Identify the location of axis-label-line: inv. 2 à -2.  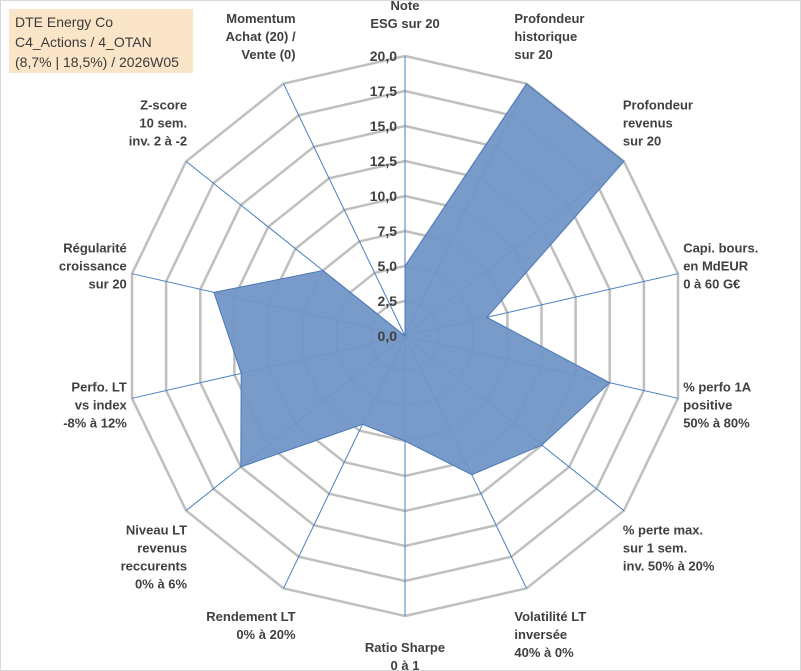
(158, 141).